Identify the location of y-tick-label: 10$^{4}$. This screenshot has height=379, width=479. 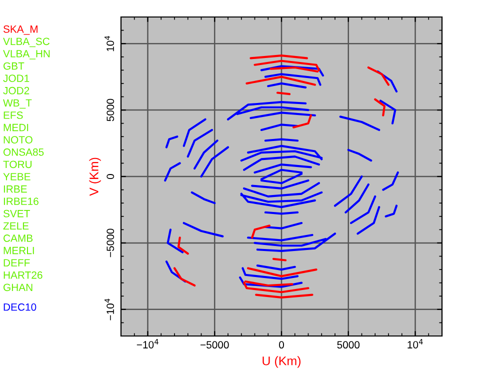
(109, 44).